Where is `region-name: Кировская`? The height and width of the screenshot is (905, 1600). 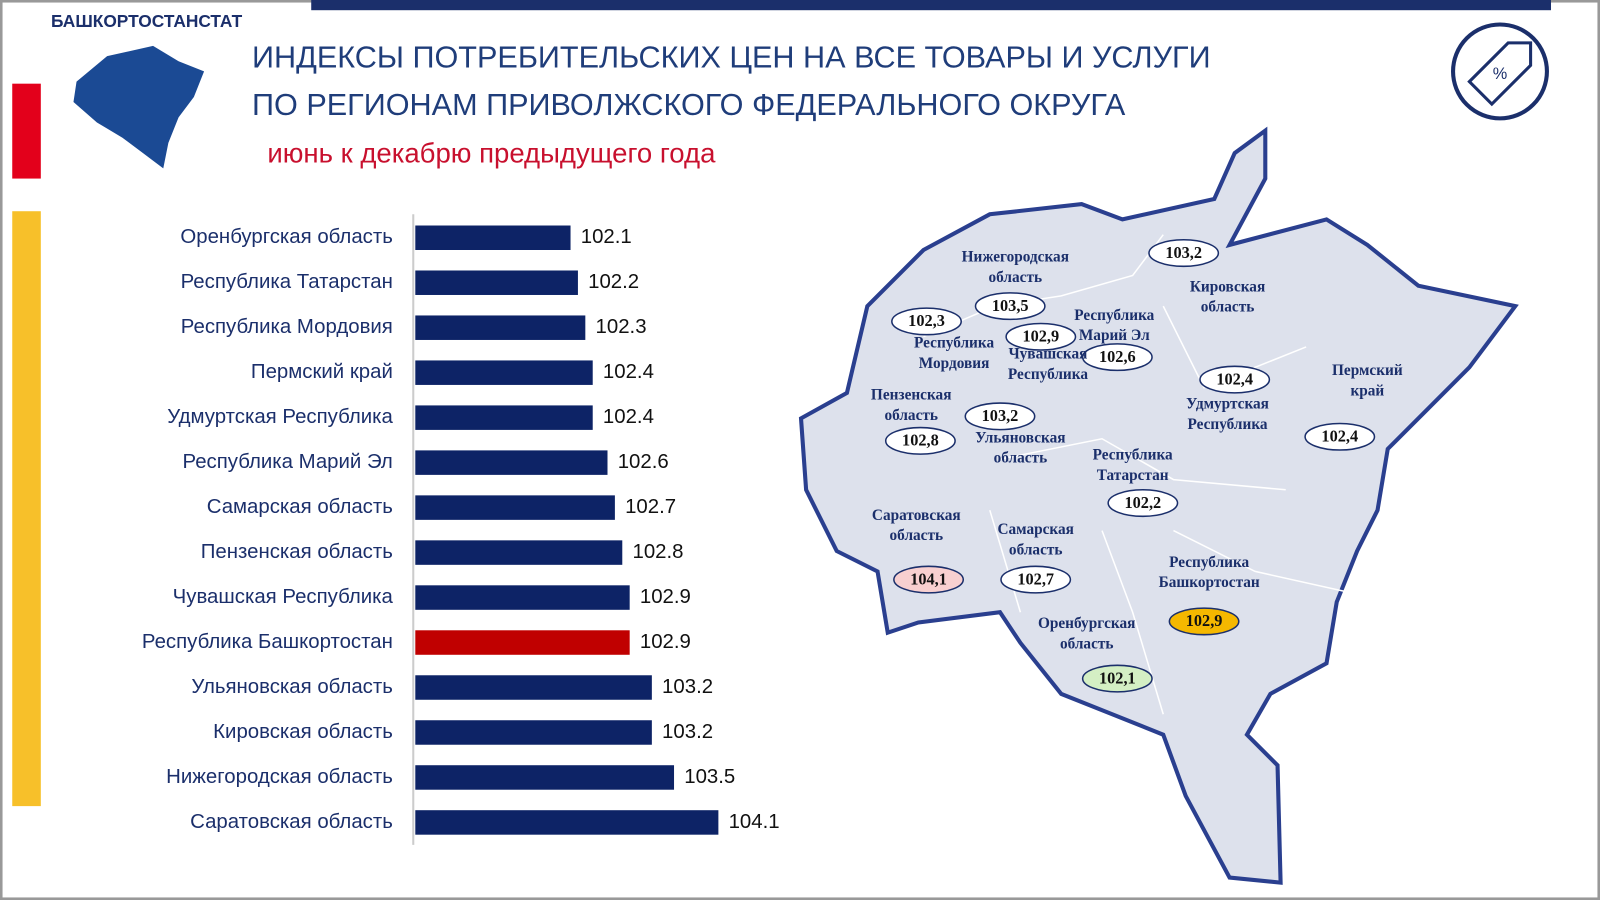 region-name: Кировская is located at coordinates (1227, 286).